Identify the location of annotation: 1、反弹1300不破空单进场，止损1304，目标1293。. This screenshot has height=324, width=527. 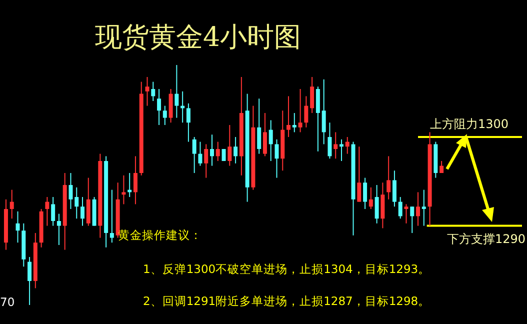
(286, 269).